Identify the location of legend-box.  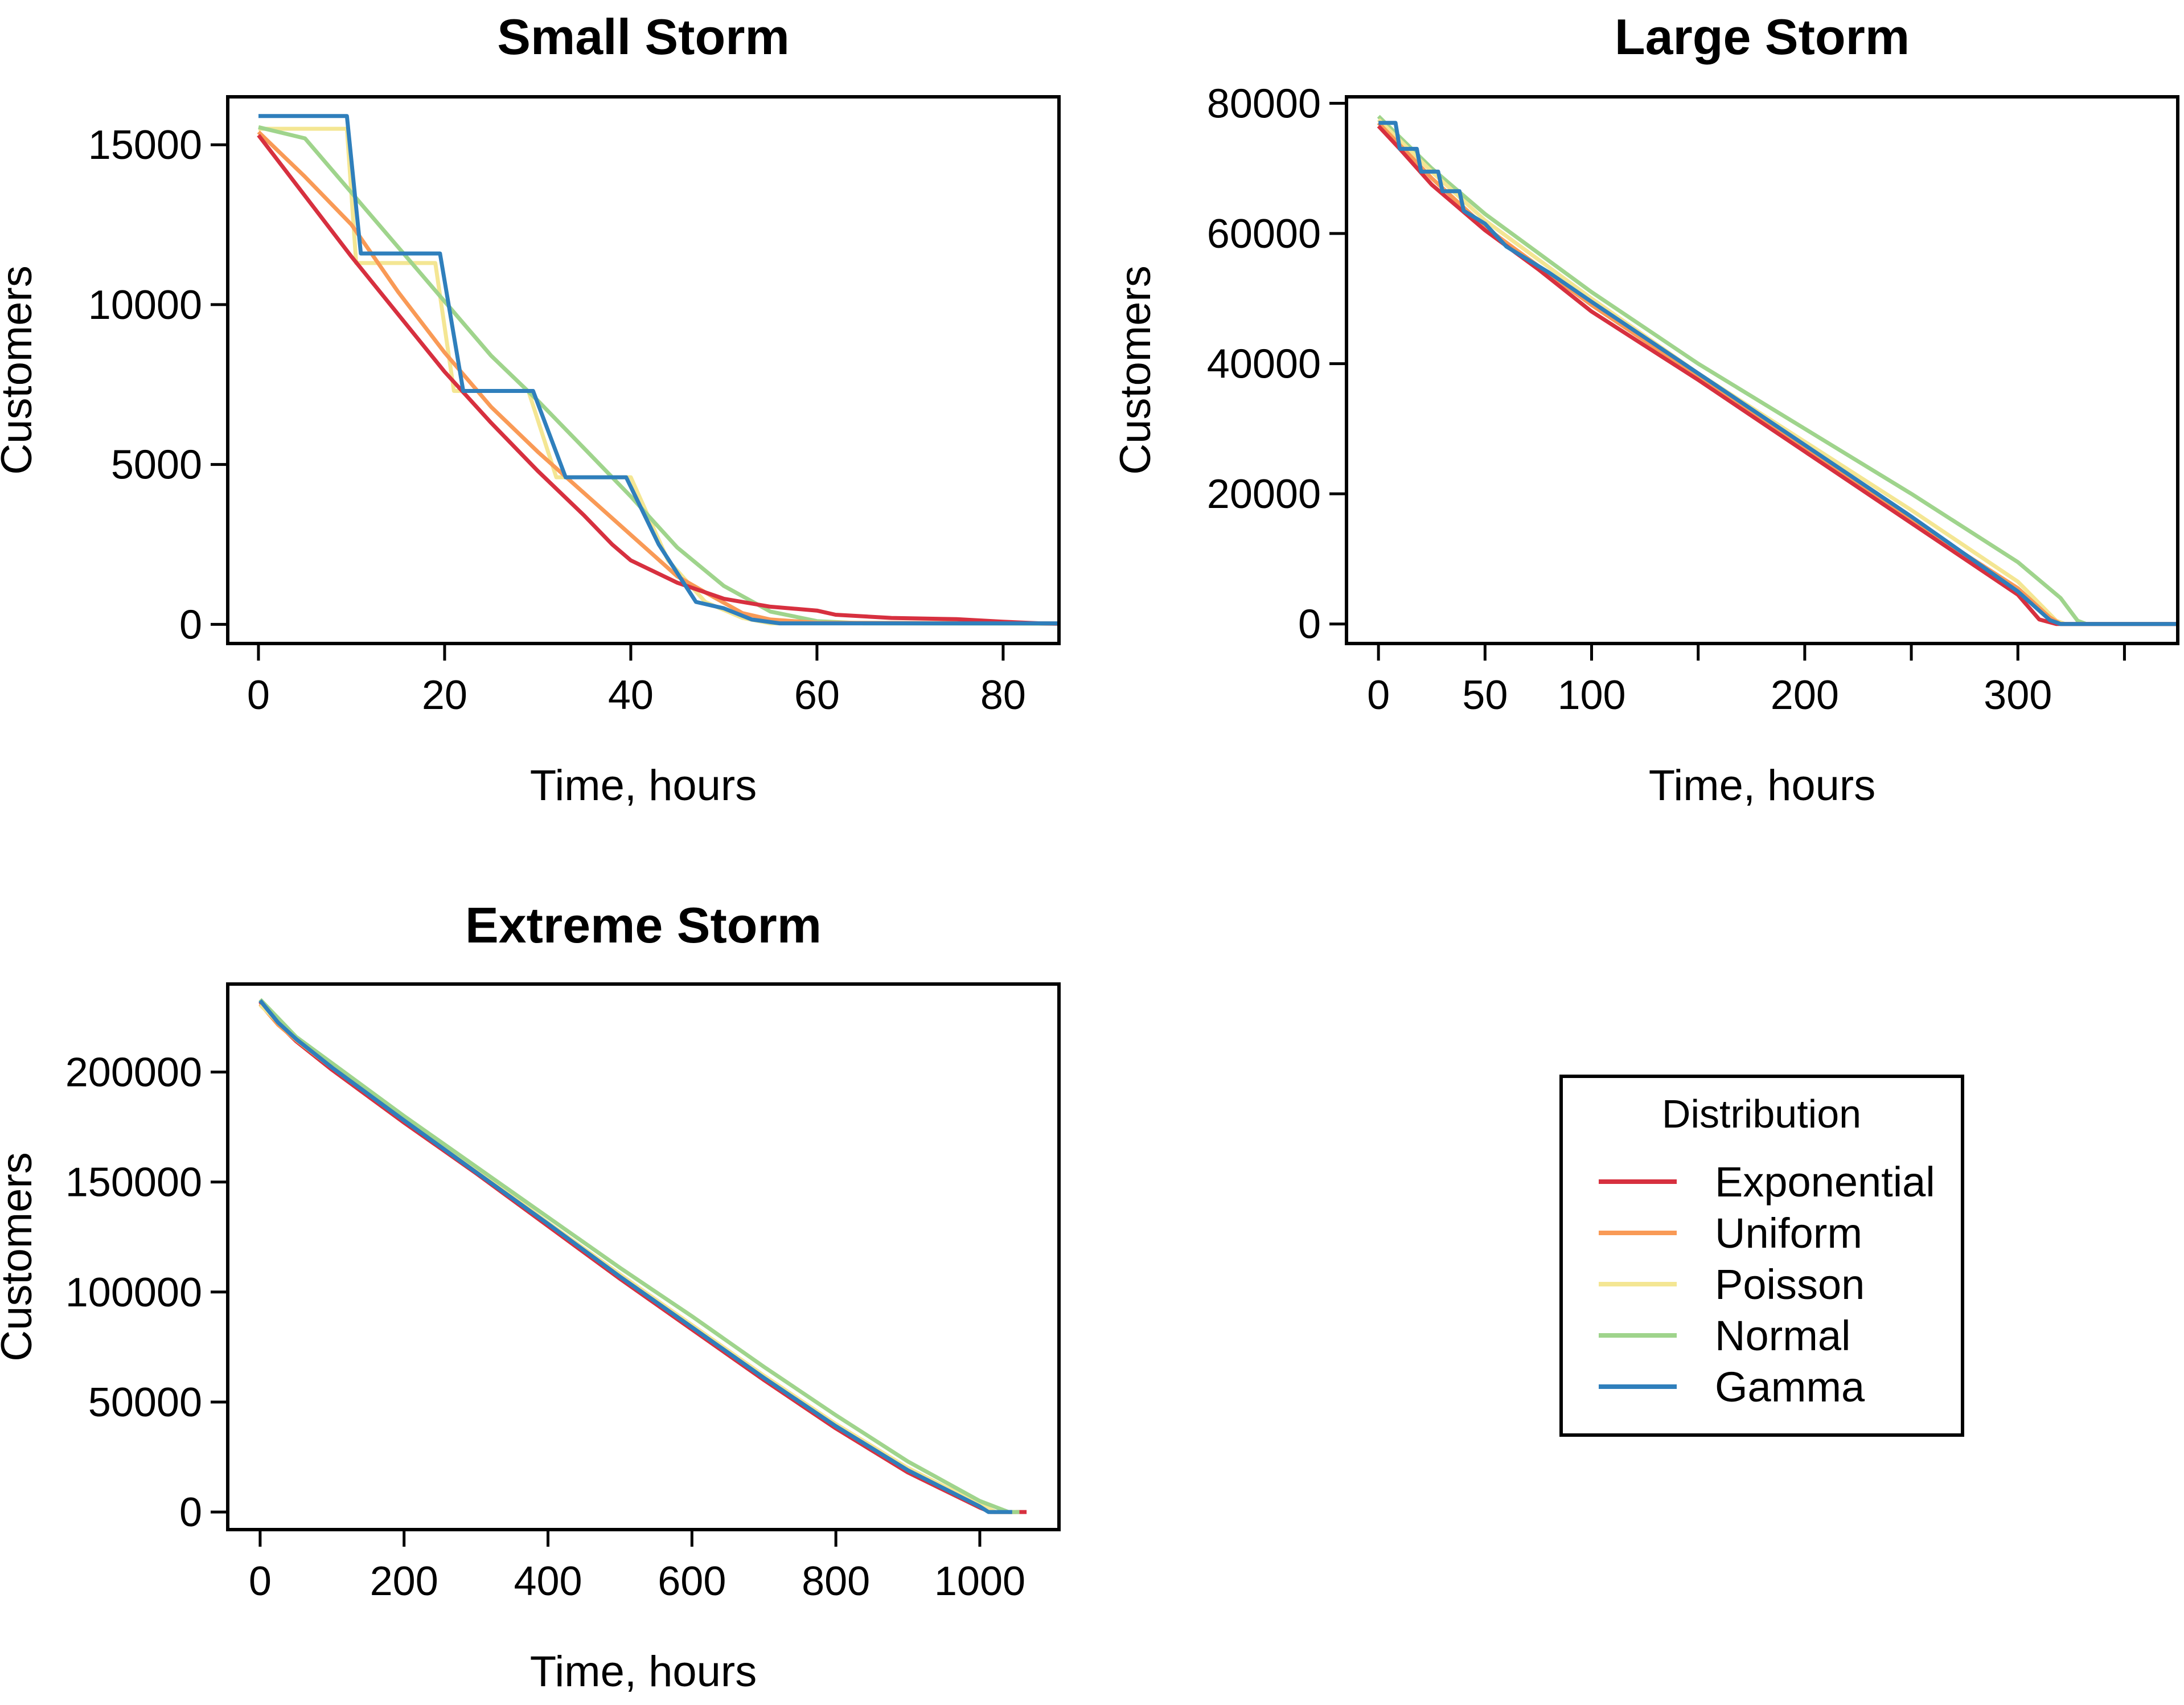
(1761, 1256).